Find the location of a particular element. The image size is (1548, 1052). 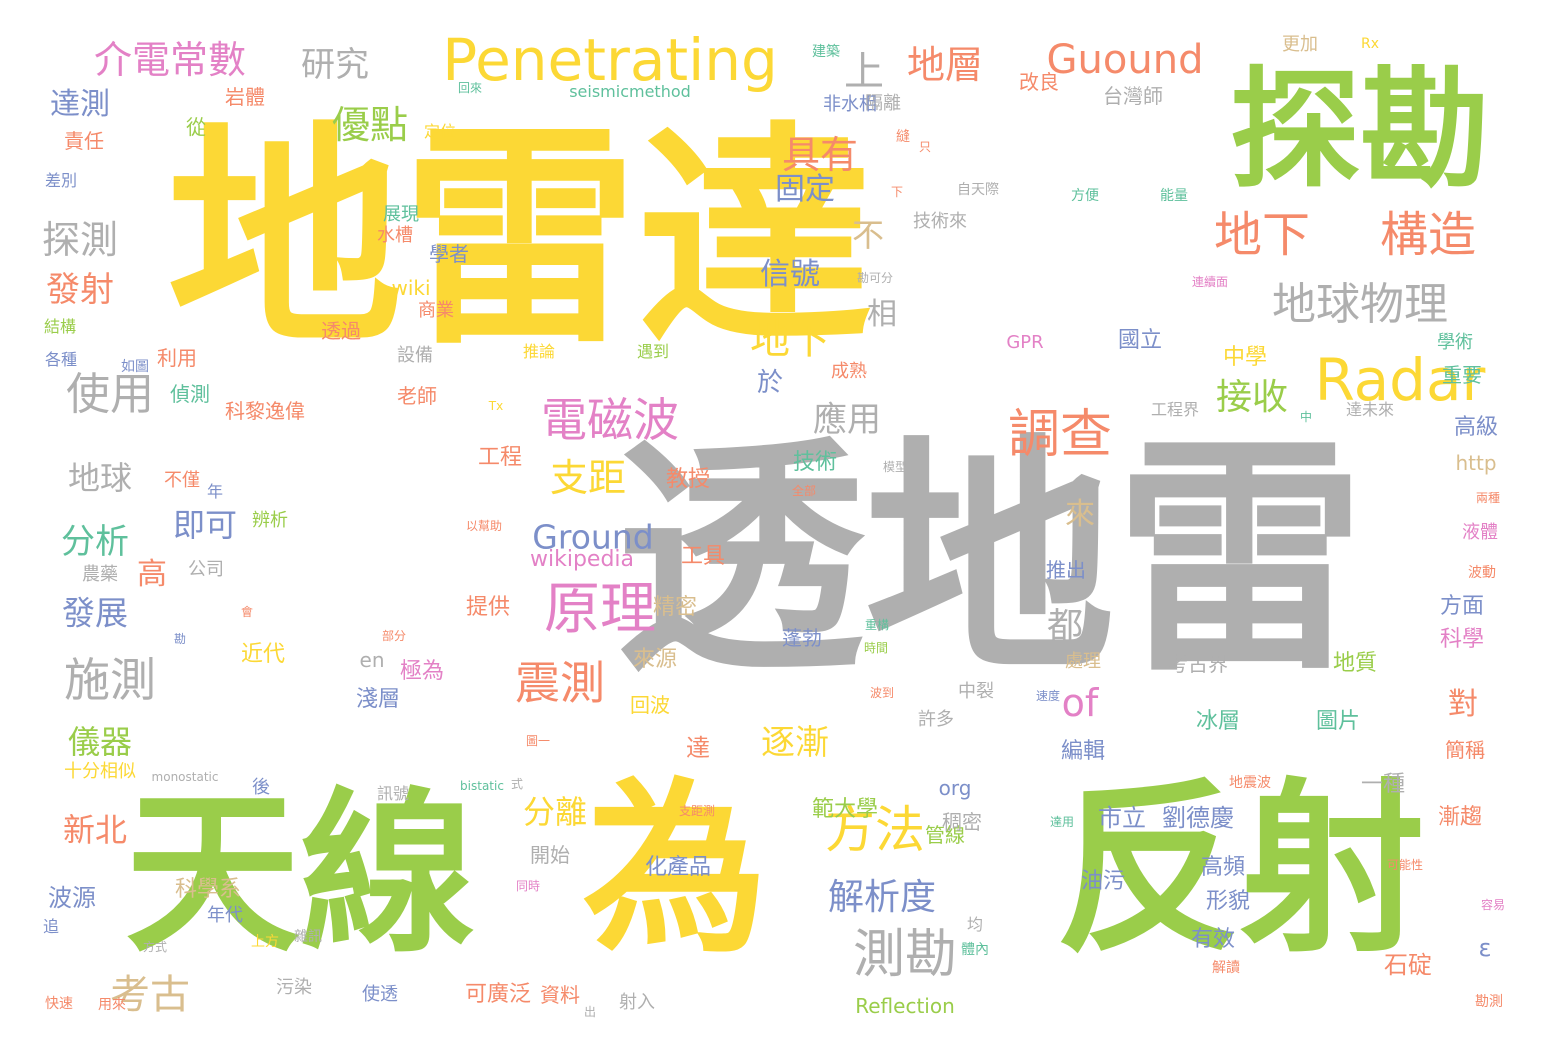

cloud-word: 方法 is located at coordinates (875, 830).